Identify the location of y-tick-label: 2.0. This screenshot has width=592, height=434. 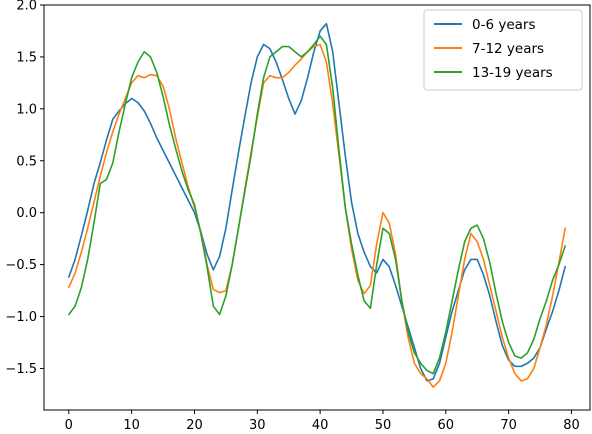
(26, 7).